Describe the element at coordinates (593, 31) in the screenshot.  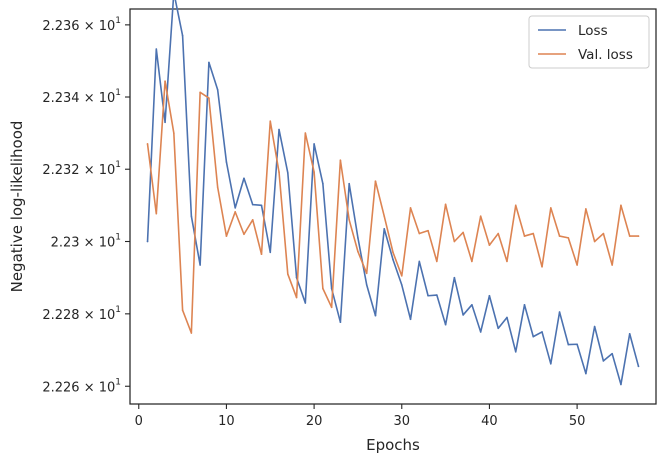
I see `legend-label-loss: Loss` at that location.